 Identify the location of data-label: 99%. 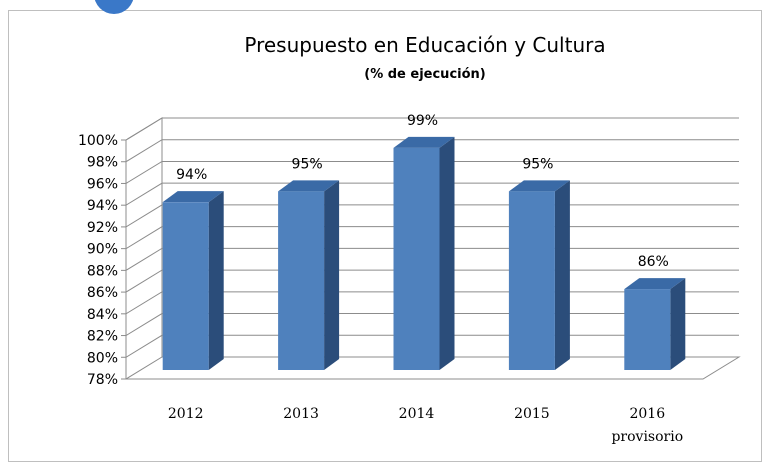
(422, 121).